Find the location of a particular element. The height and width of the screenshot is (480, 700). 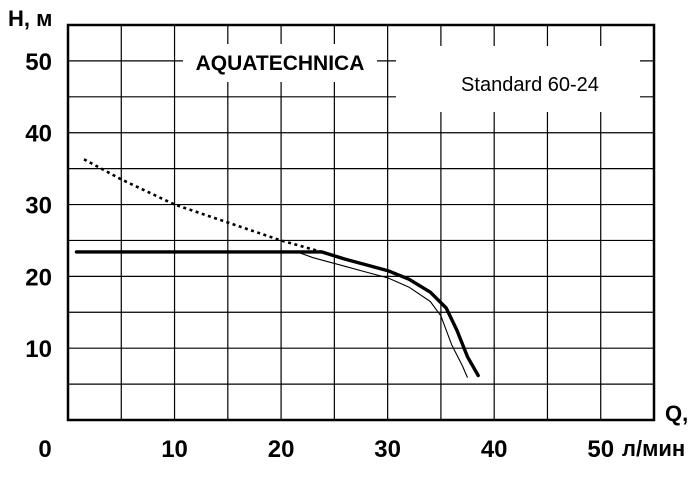

x-tick-label: 40 is located at coordinates (494, 449).